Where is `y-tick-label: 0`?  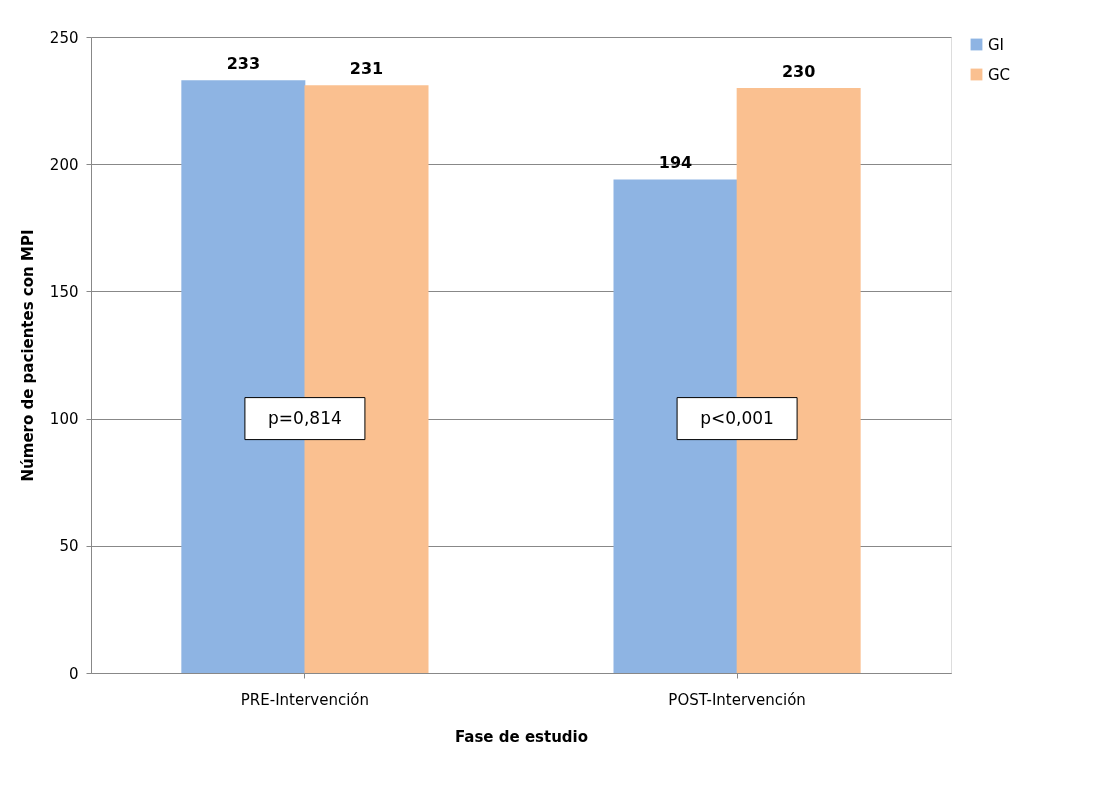 y-tick-label: 0 is located at coordinates (73, 673).